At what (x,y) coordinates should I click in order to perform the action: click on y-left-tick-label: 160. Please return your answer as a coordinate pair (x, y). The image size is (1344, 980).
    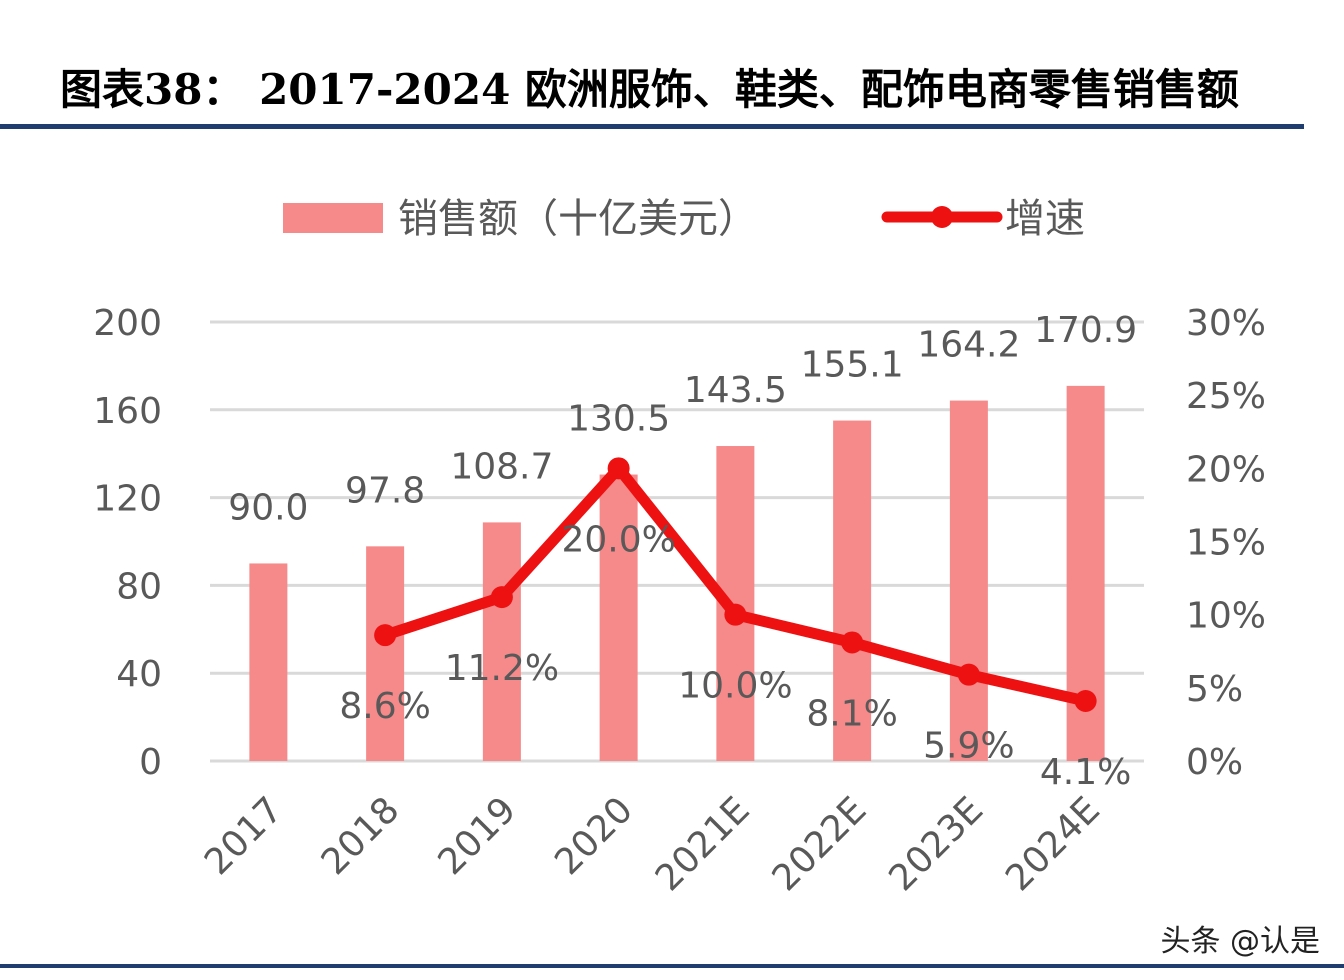
    Looking at the image, I should click on (127, 411).